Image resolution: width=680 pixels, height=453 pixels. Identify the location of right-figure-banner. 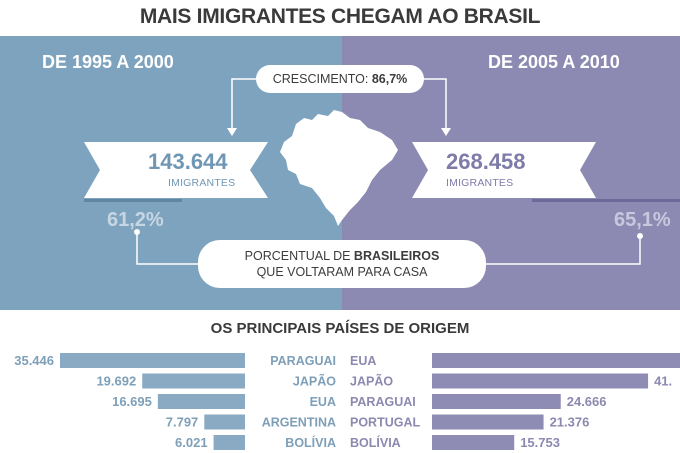
(504, 170).